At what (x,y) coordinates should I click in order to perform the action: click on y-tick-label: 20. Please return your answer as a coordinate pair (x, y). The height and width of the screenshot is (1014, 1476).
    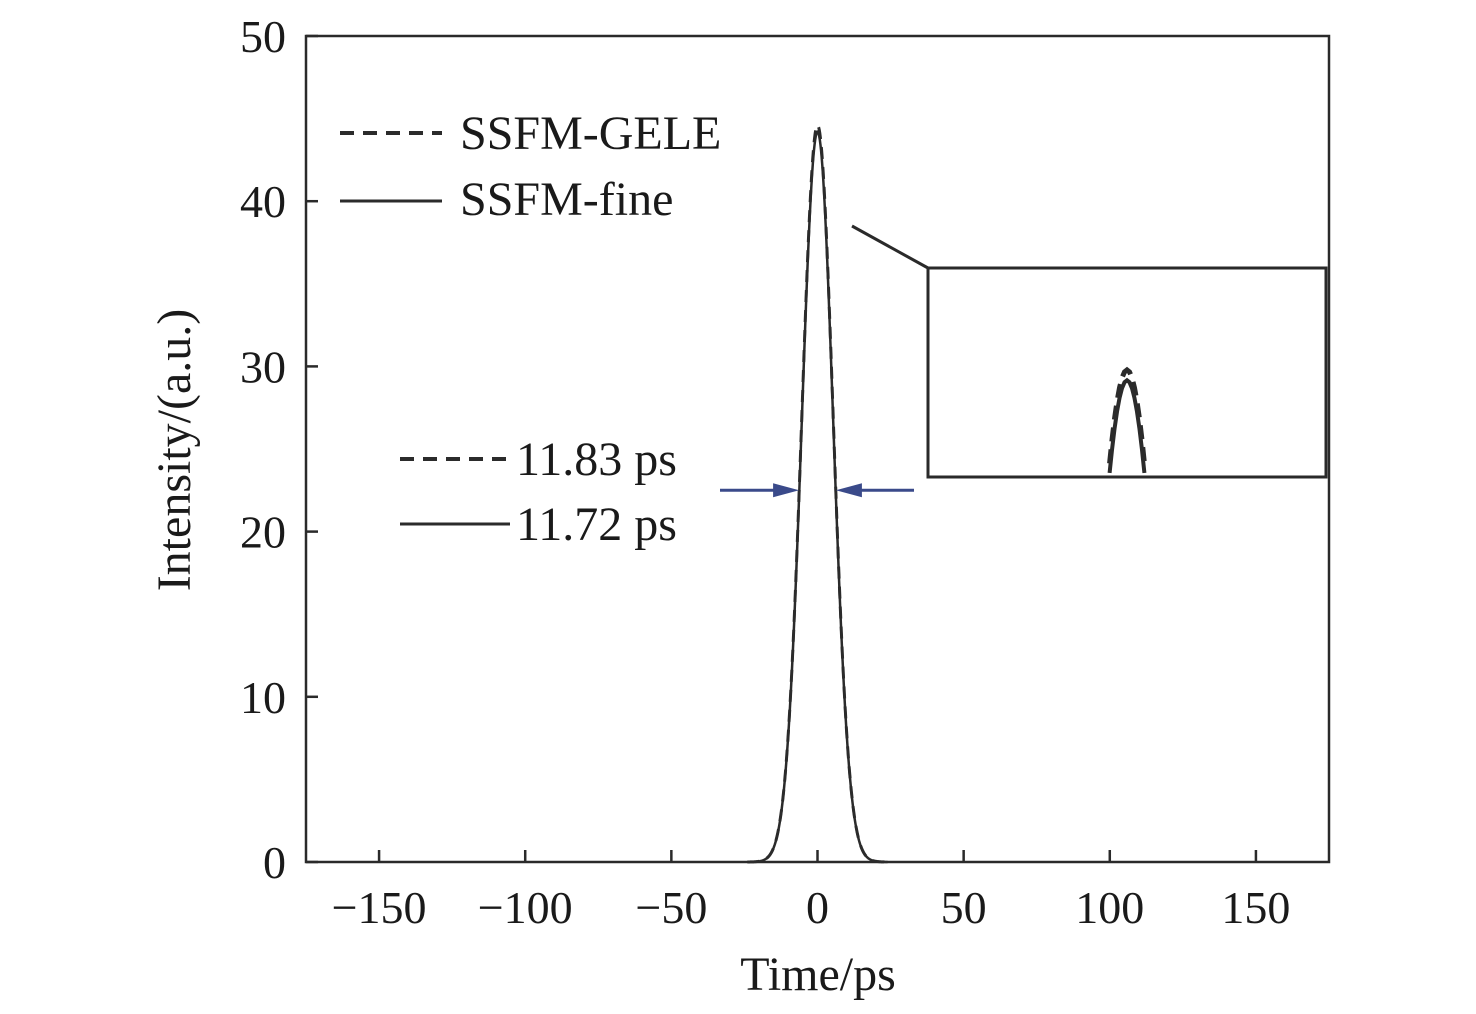
    Looking at the image, I should click on (263, 532).